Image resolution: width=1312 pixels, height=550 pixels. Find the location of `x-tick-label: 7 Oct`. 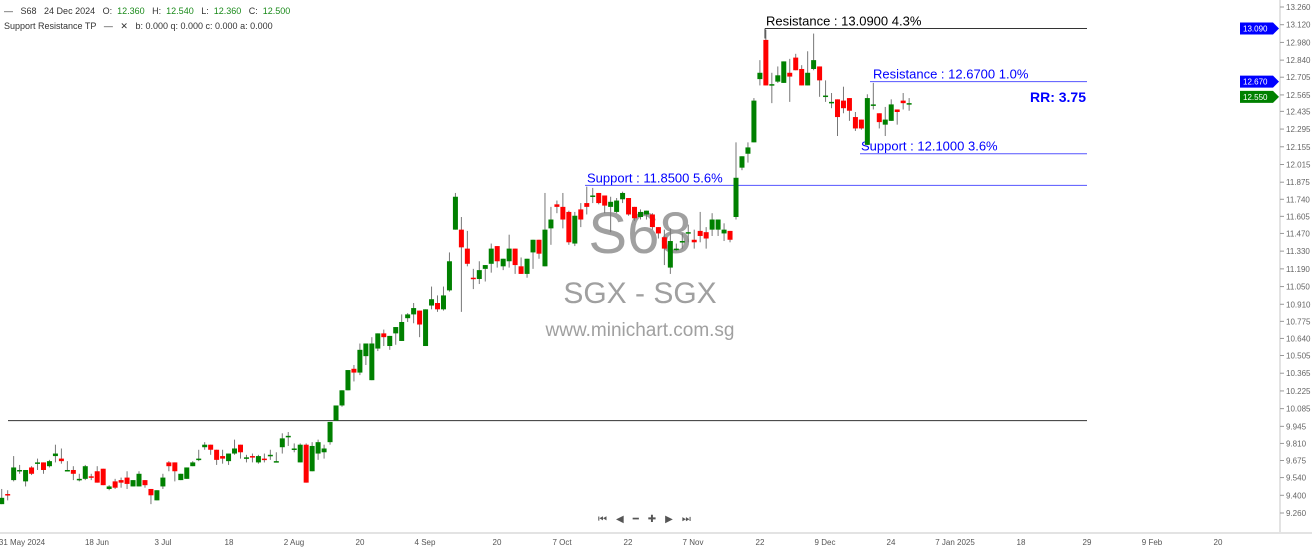

x-tick-label: 7 Oct is located at coordinates (562, 542).